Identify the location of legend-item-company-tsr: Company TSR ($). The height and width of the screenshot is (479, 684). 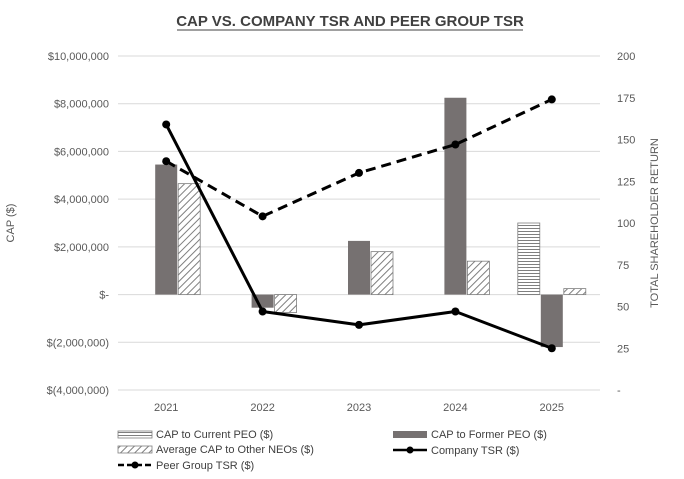
(456, 451).